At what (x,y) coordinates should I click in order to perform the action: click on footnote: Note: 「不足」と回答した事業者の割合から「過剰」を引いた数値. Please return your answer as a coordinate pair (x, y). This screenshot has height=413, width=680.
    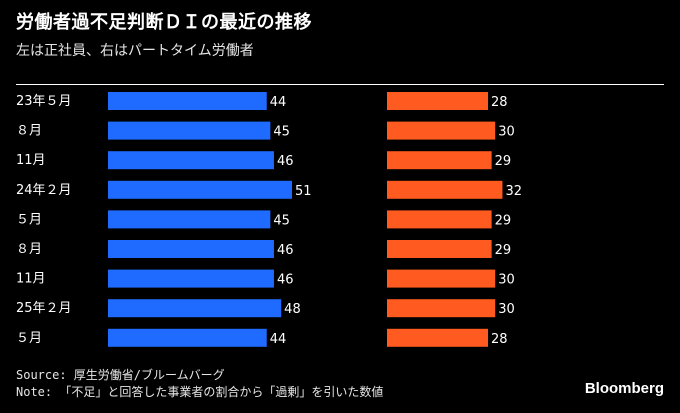
    Looking at the image, I should click on (200, 392).